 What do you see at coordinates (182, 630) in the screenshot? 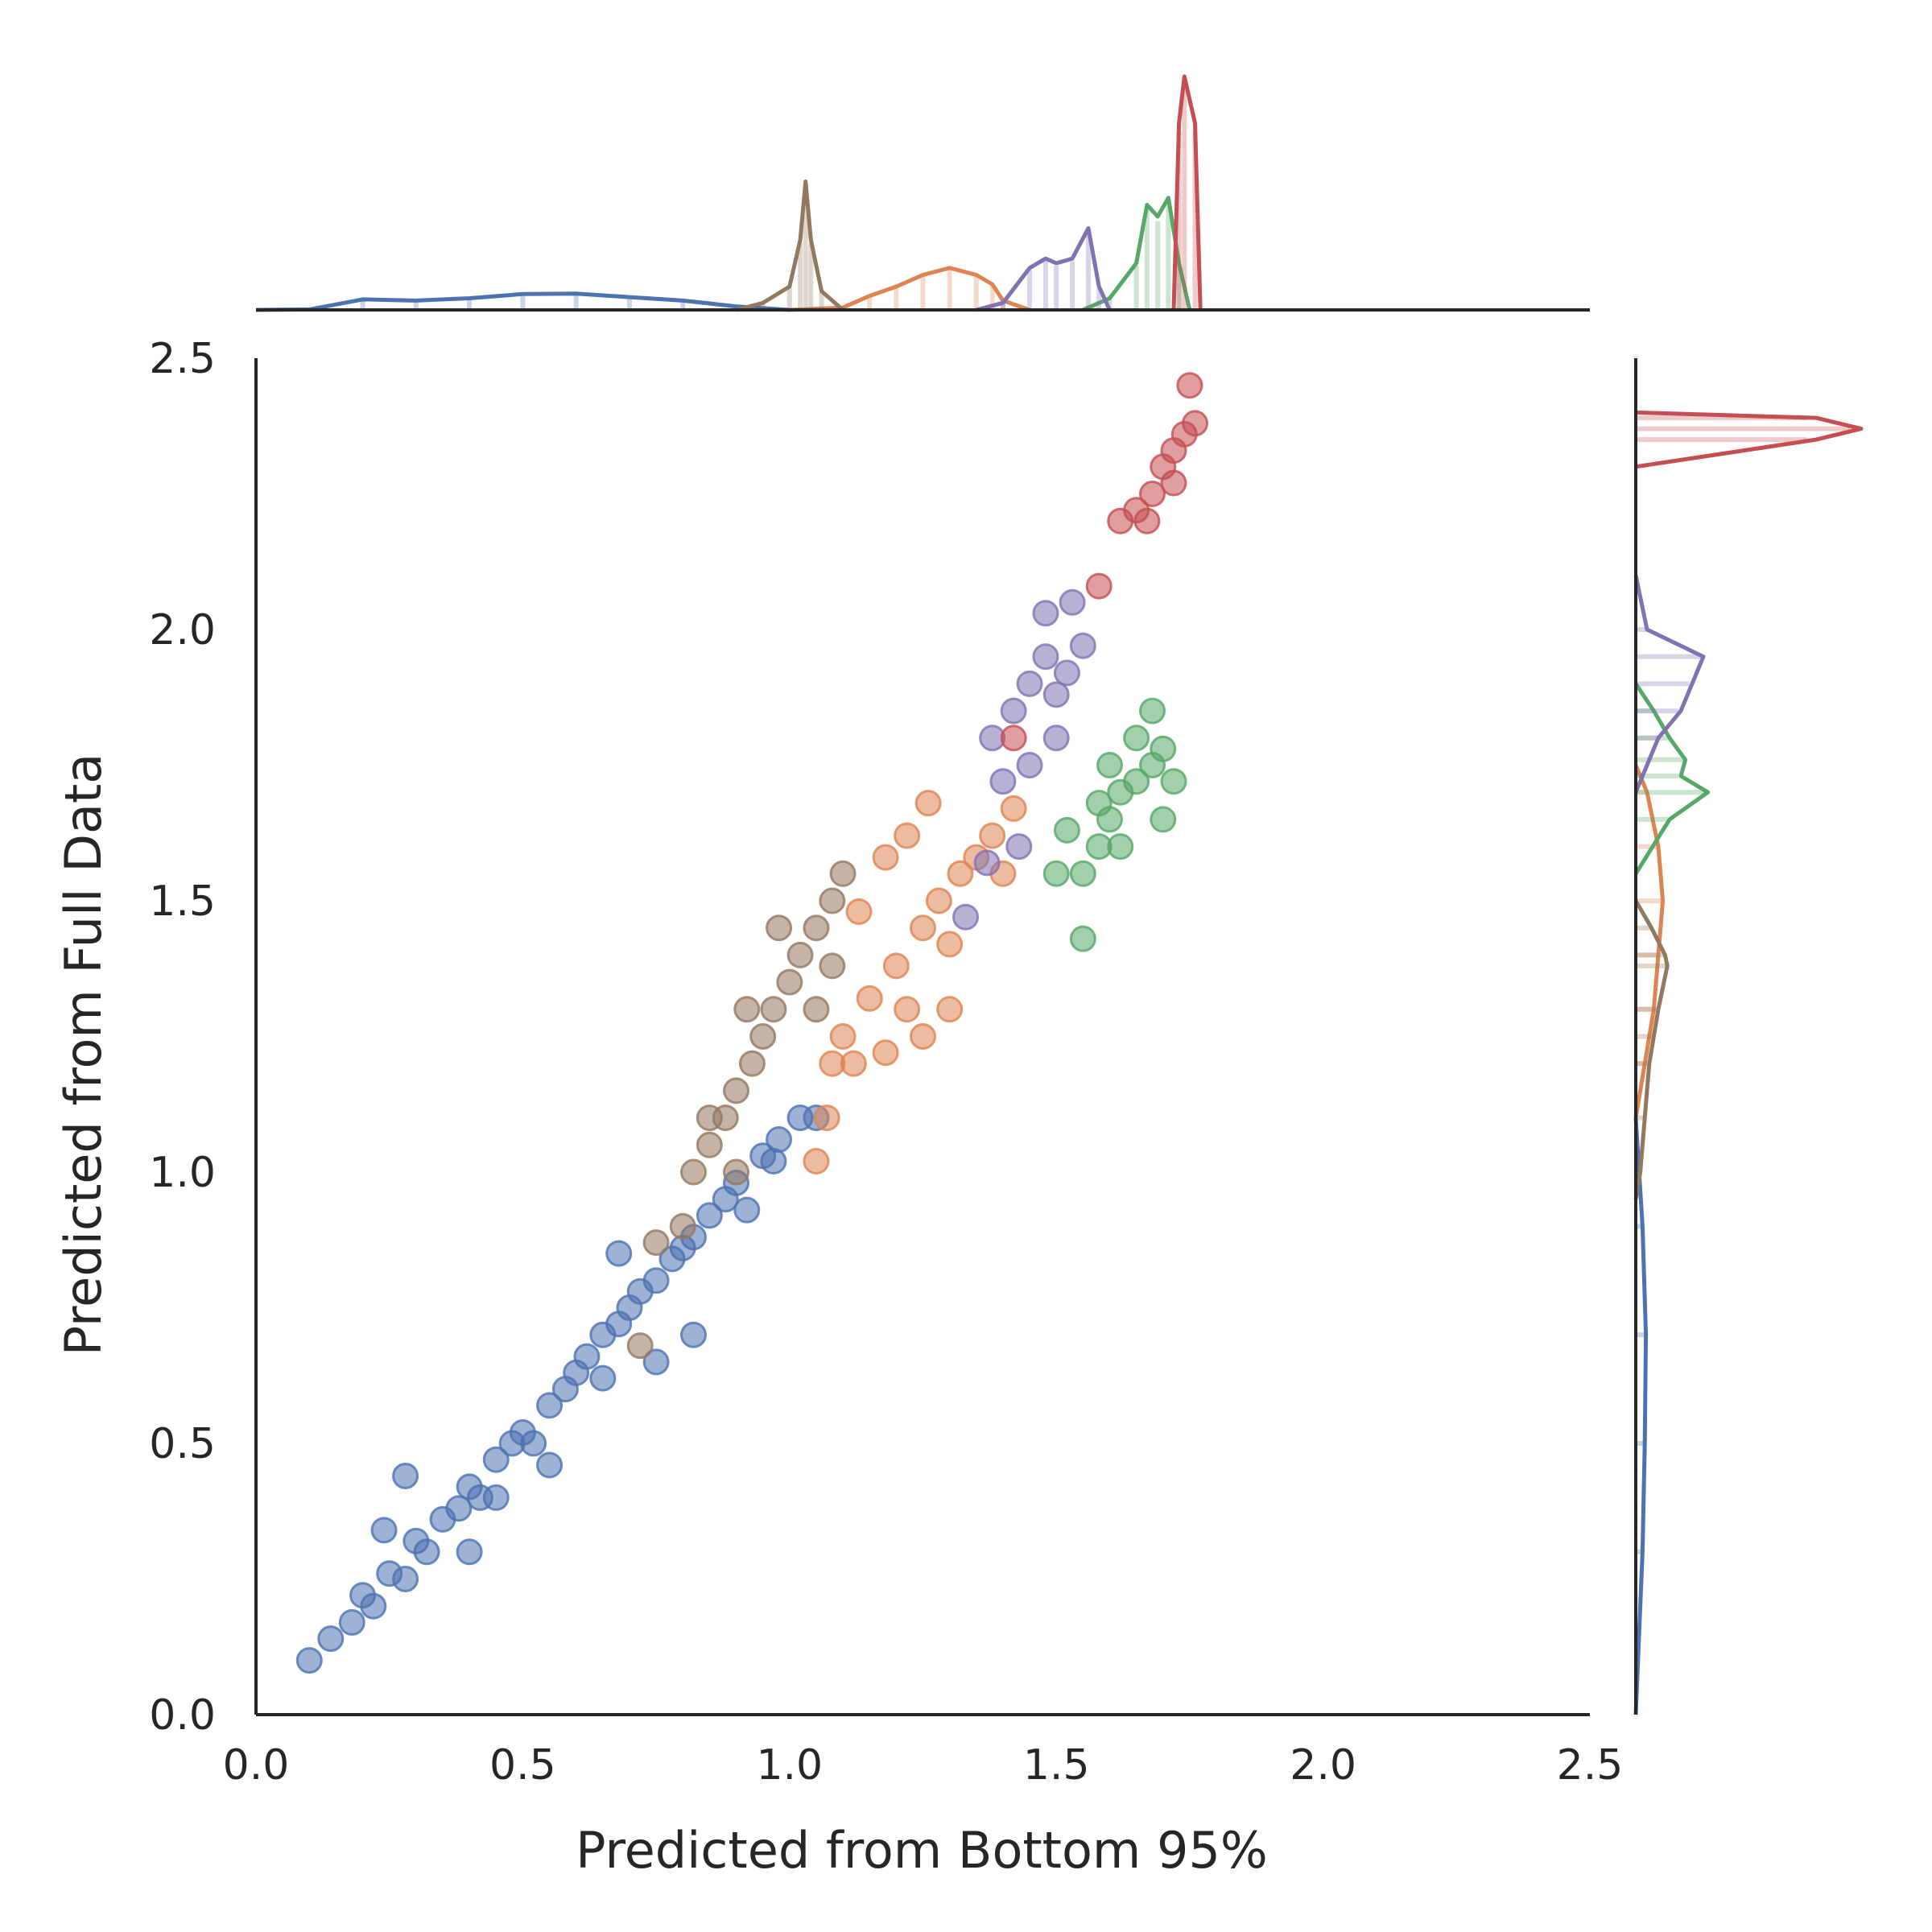
I see `y-tick-label: 2.0` at bounding box center [182, 630].